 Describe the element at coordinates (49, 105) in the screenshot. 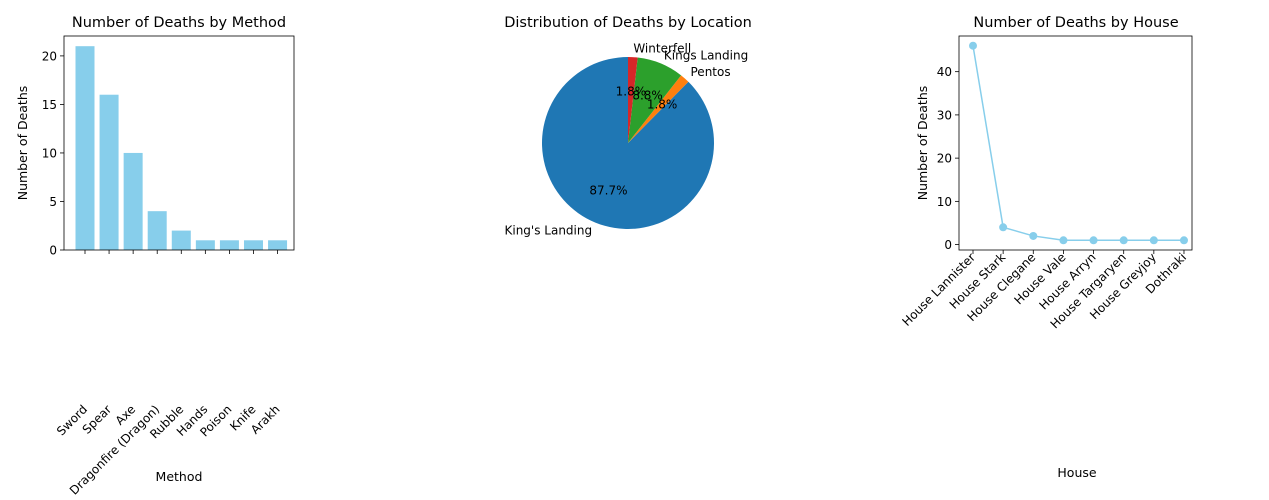

I see `y-tick-label: 15` at that location.